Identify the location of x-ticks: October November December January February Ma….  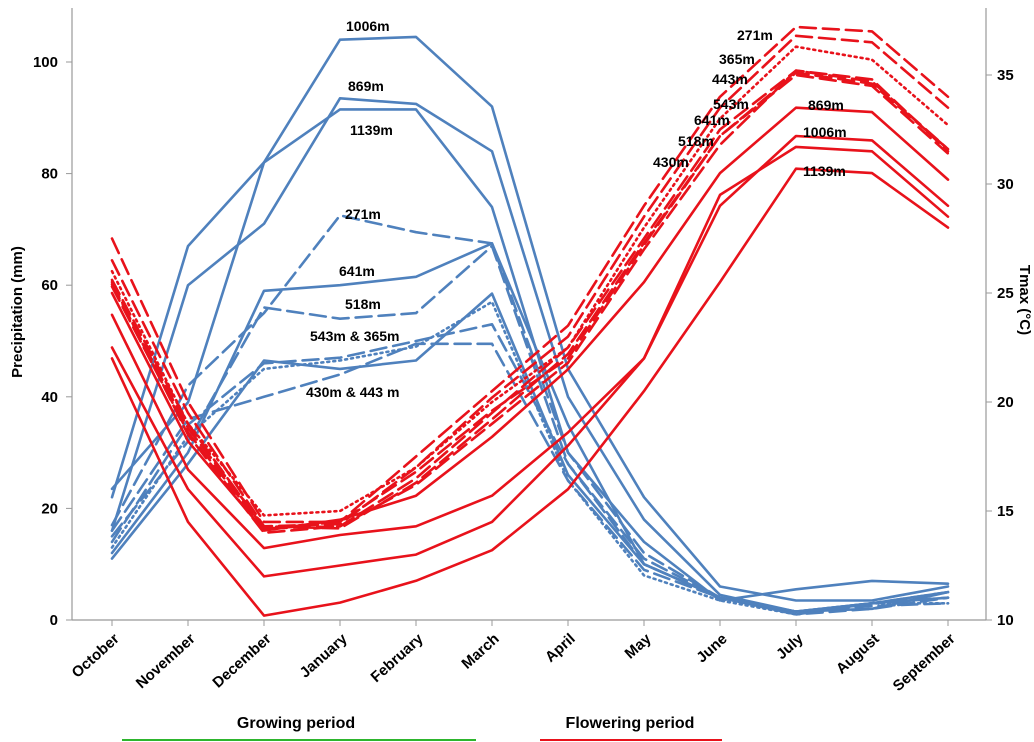
(514, 657).